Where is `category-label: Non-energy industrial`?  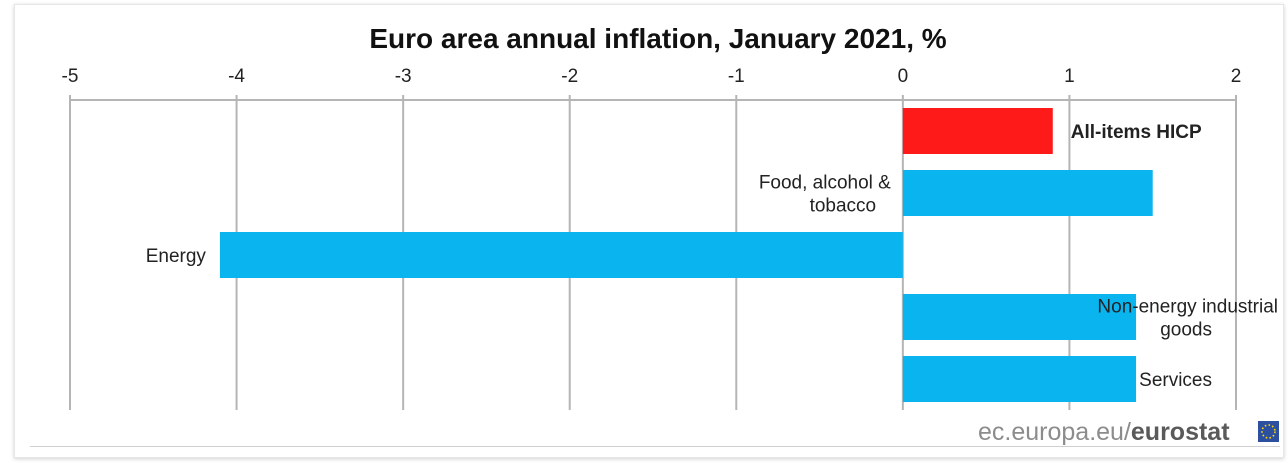 category-label: Non-energy industrial is located at coordinates (1187, 307).